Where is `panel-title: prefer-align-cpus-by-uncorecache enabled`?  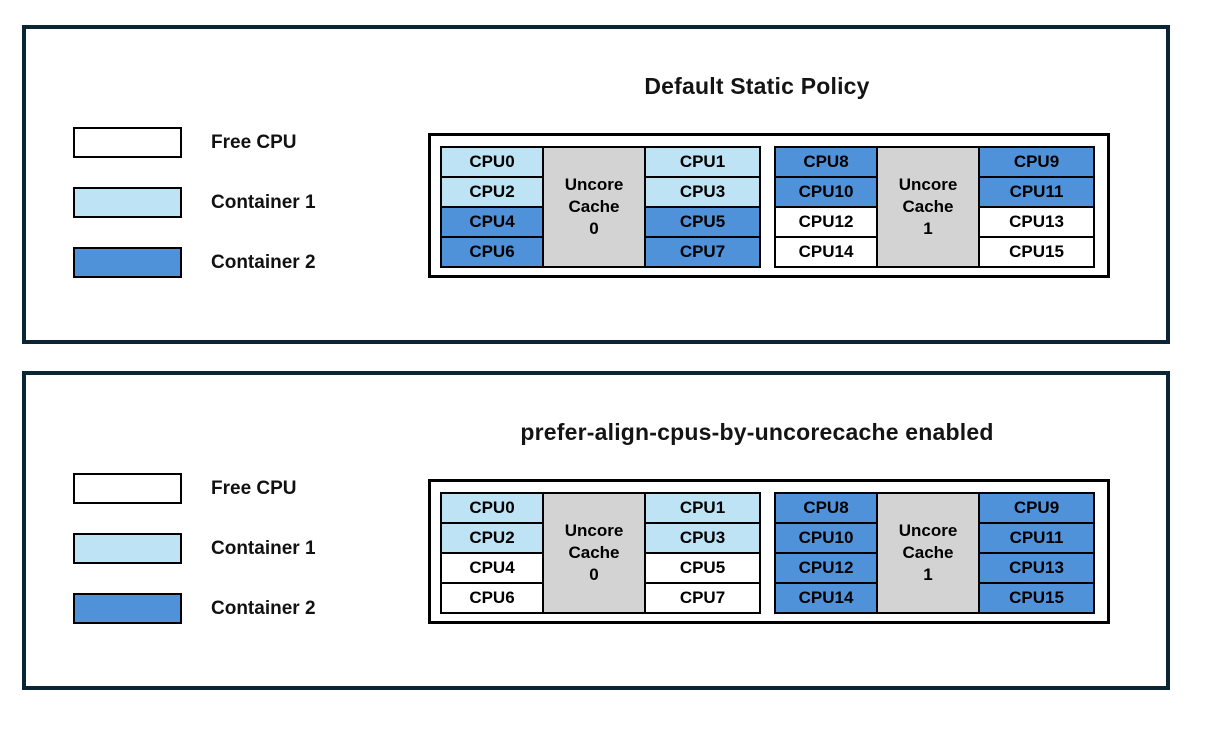
panel-title: prefer-align-cpus-by-uncorecache enabled is located at coordinates (757, 432).